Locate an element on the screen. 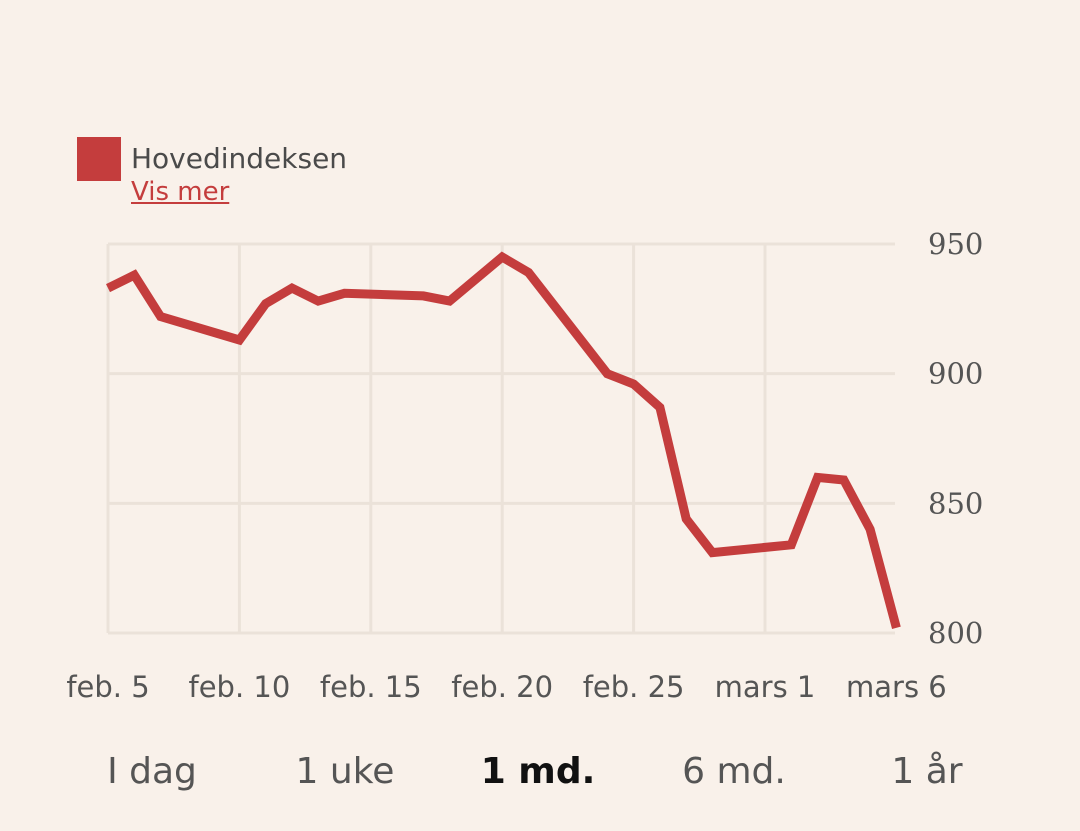  range-button-3: 6 md. is located at coordinates (734, 772).